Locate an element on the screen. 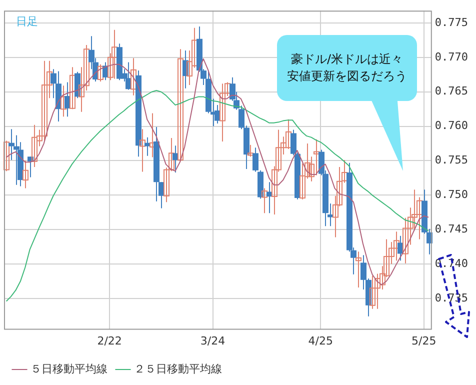 This screenshot has width=476, height=385. y-tick-label: 0.770 is located at coordinates (451, 57).